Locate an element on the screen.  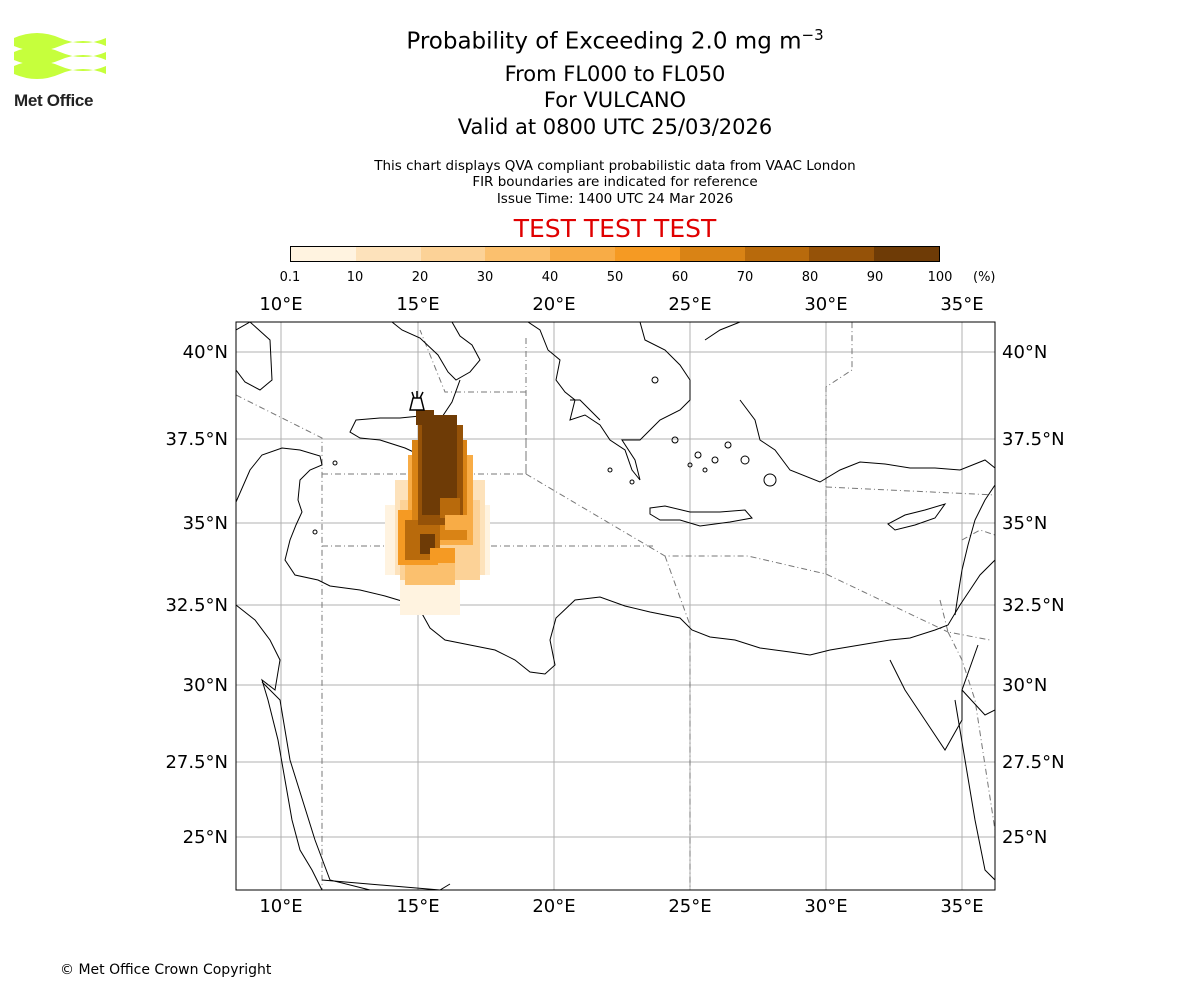
lon-label-top: 35°E is located at coordinates (961, 304).